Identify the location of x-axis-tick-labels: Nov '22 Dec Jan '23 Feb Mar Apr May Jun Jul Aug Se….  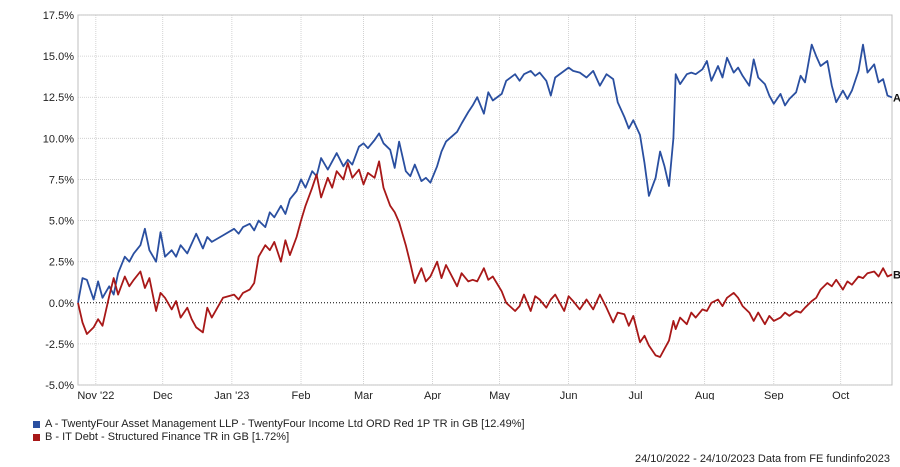
(463, 395).